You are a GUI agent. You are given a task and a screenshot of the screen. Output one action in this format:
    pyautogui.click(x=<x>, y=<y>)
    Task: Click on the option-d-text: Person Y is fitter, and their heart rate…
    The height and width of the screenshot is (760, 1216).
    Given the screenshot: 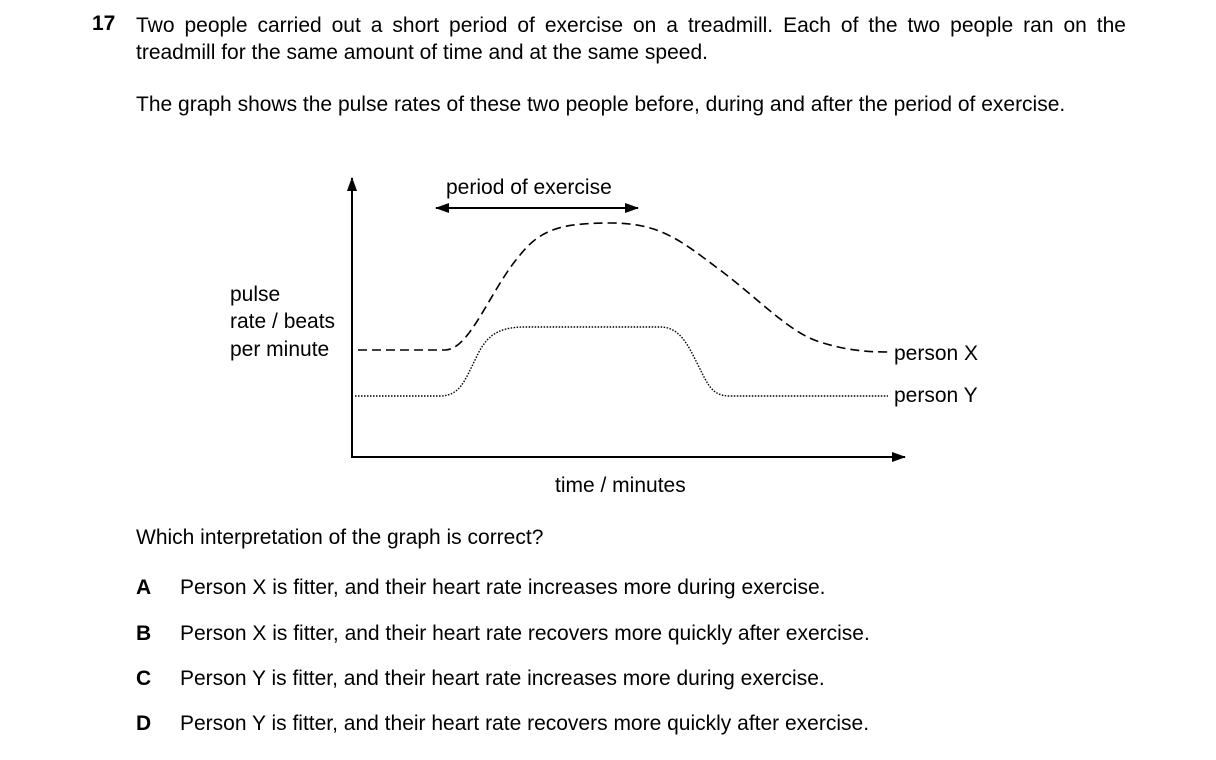 What is the action you would take?
    pyautogui.click(x=525, y=723)
    